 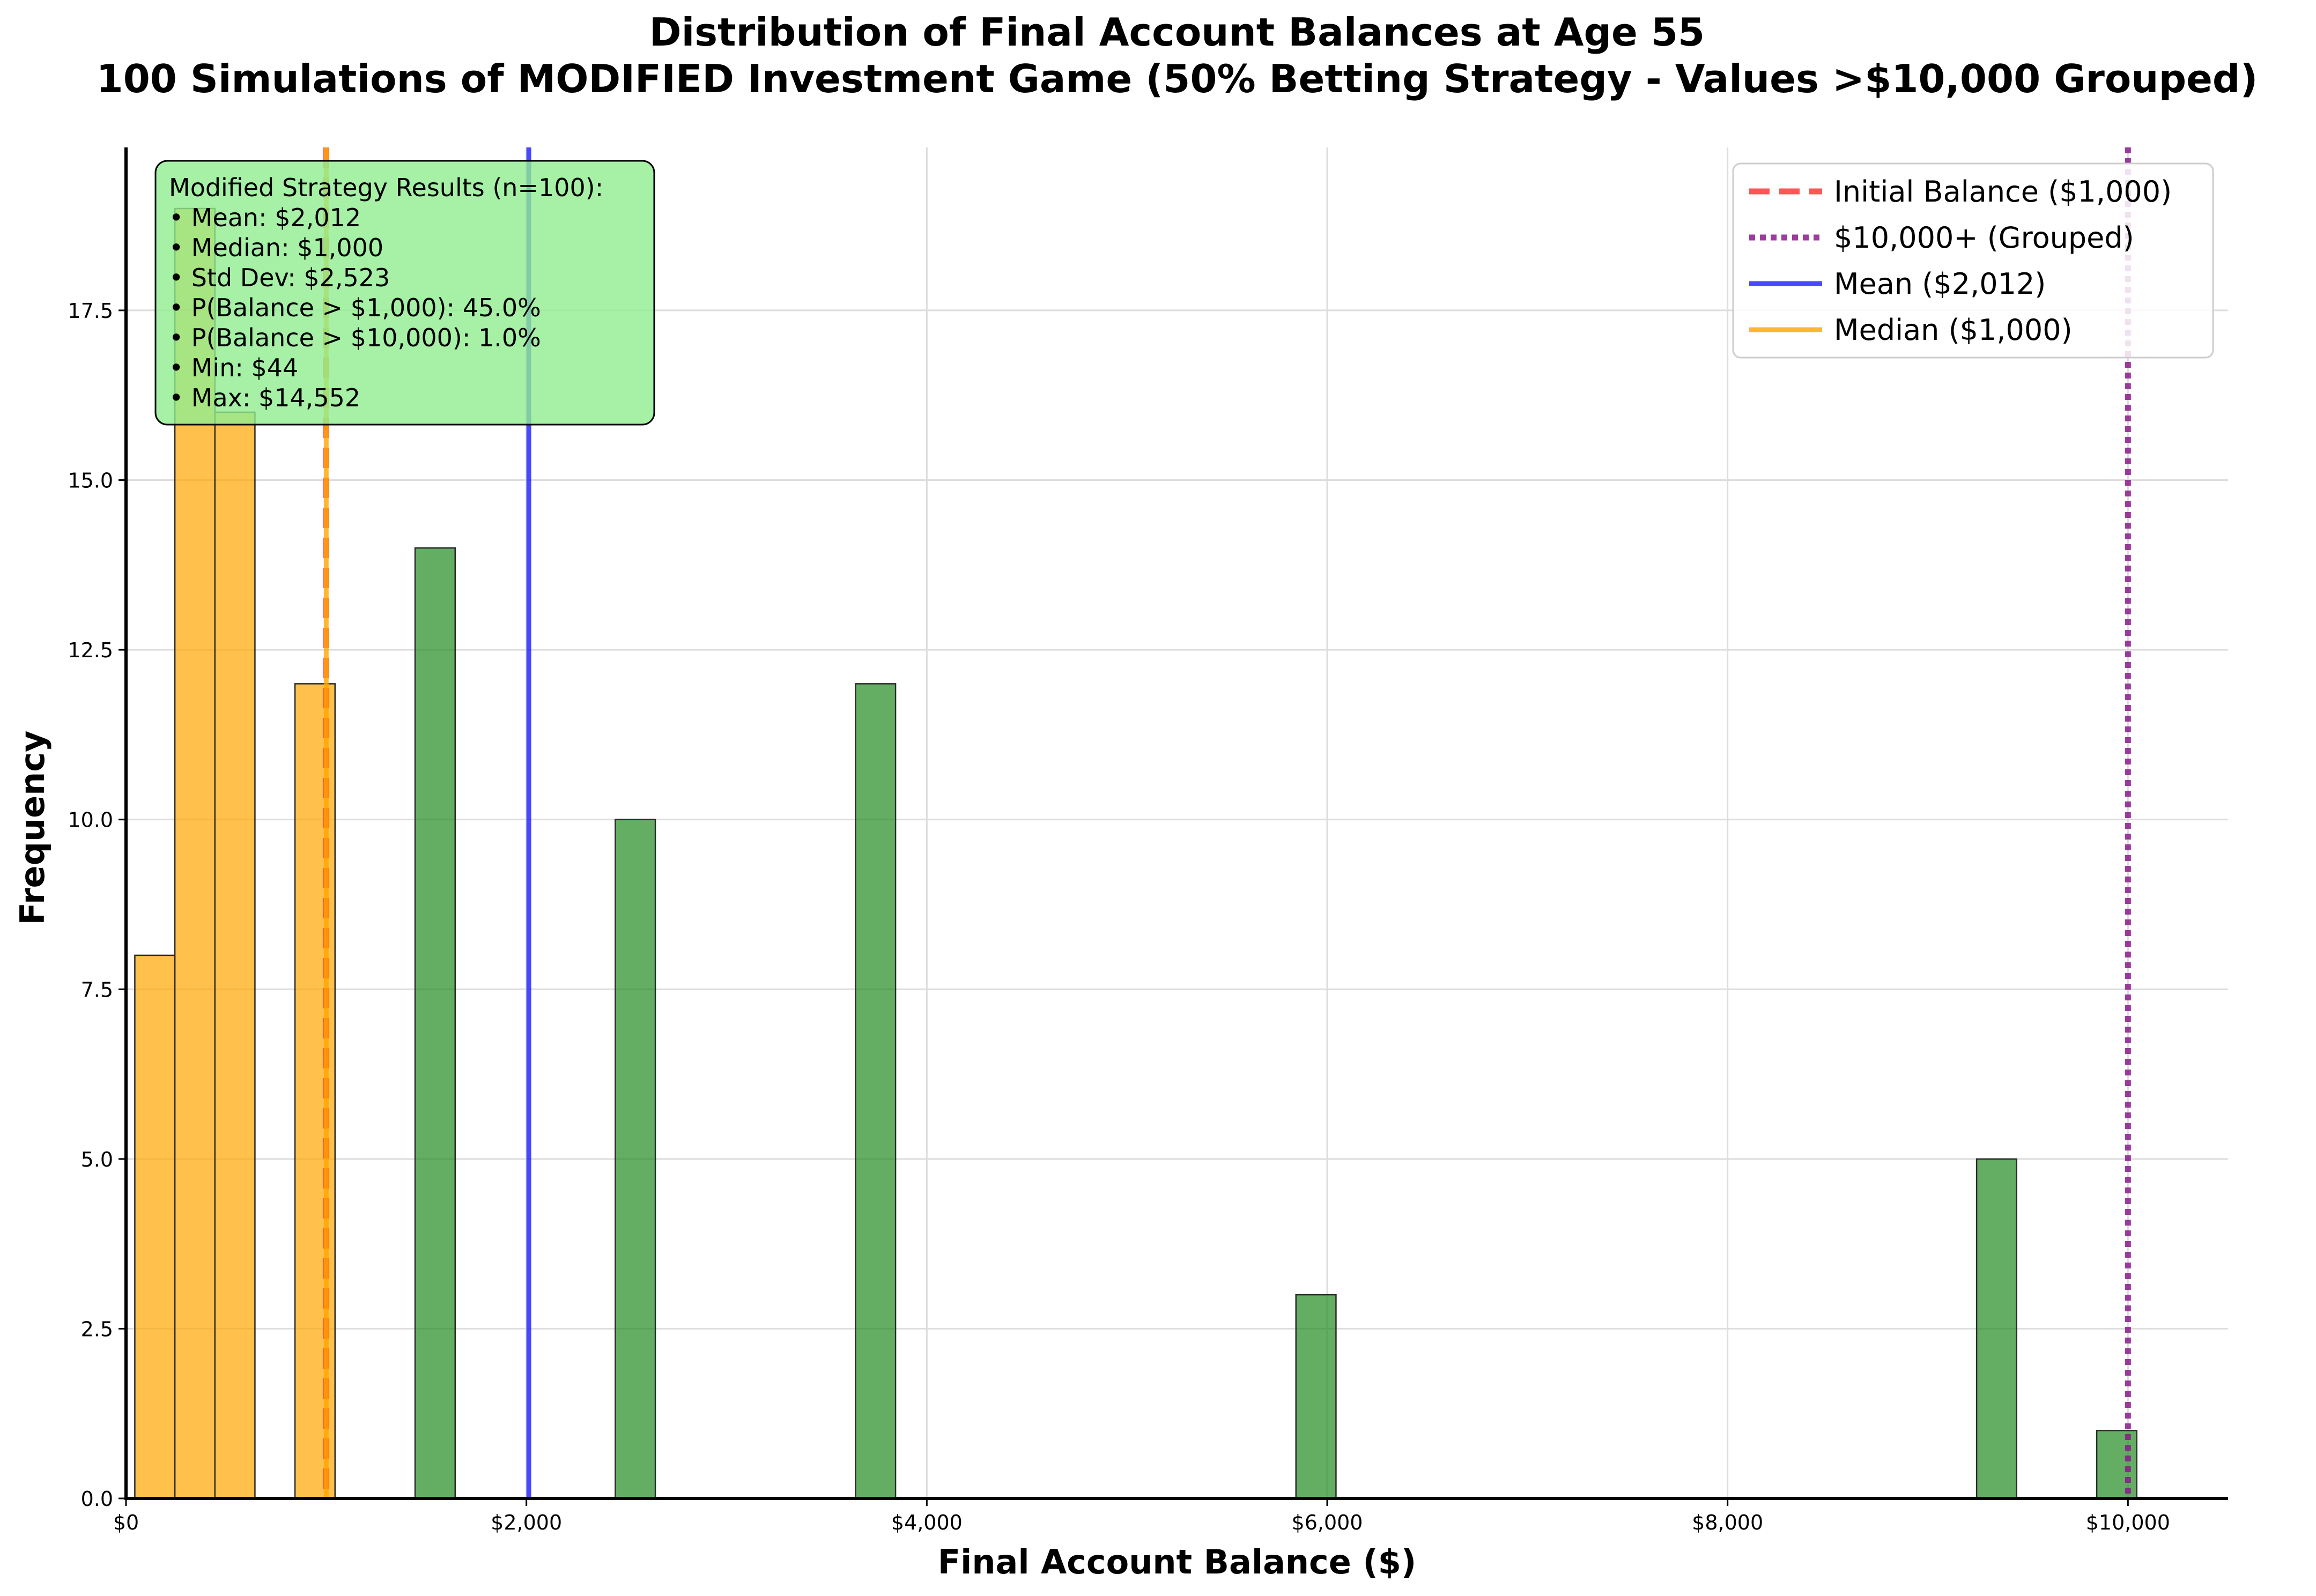 I want to click on x-axis-label: Final Account Balance ($), so click(x=1177, y=1562).